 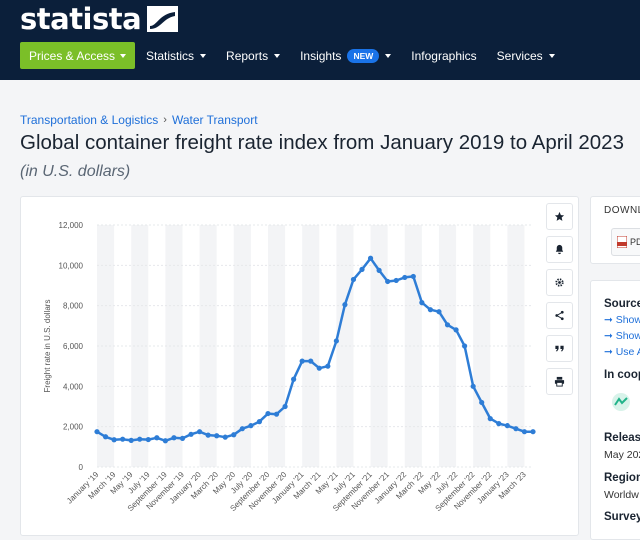 What do you see at coordinates (75, 171) in the screenshot?
I see `page-subtitle: (in U.S. dollars)` at bounding box center [75, 171].